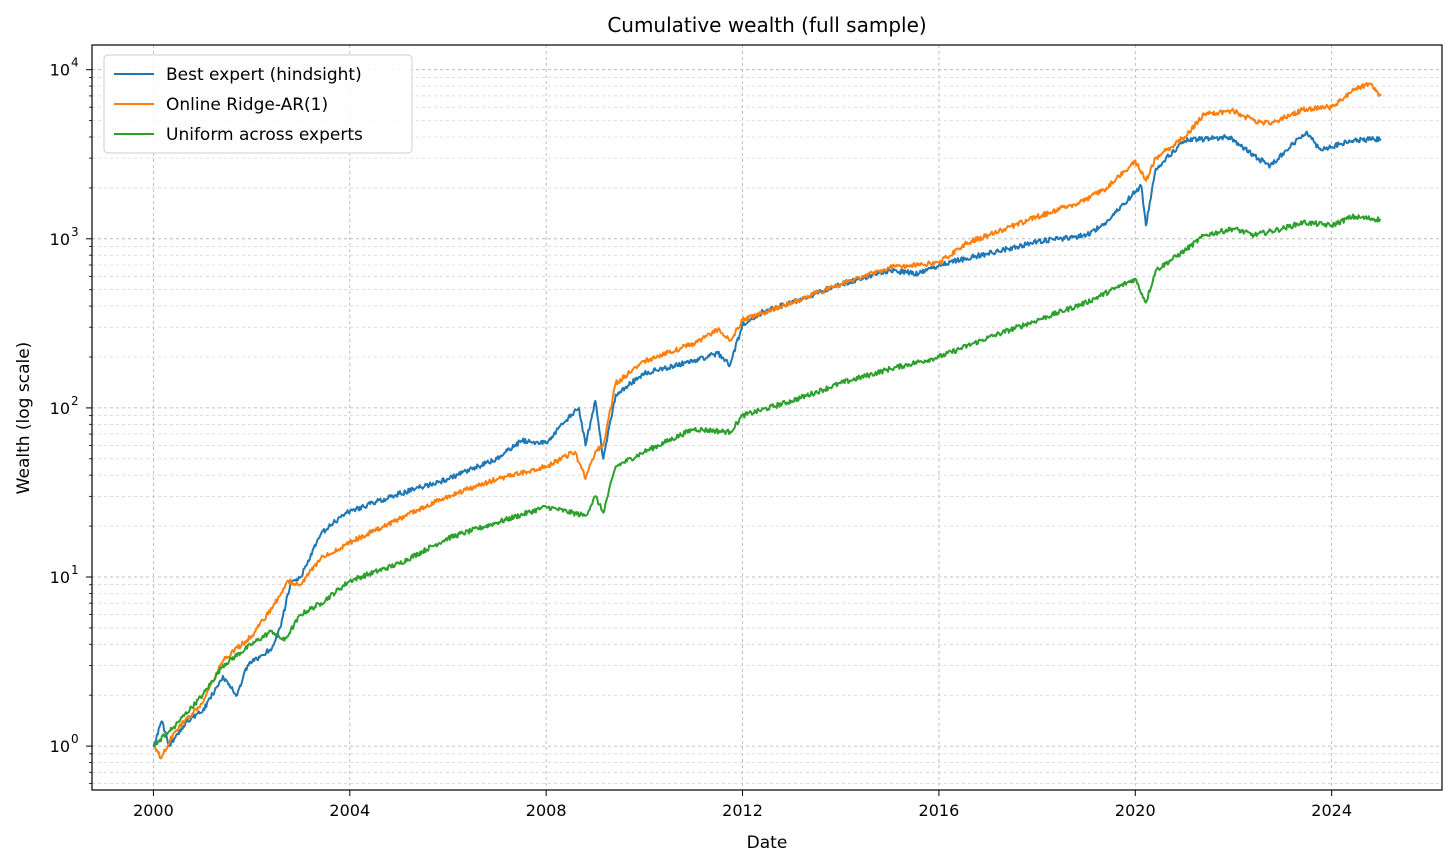  I want to click on chart-title: Cumulative wealth (full sample), so click(766, 25).